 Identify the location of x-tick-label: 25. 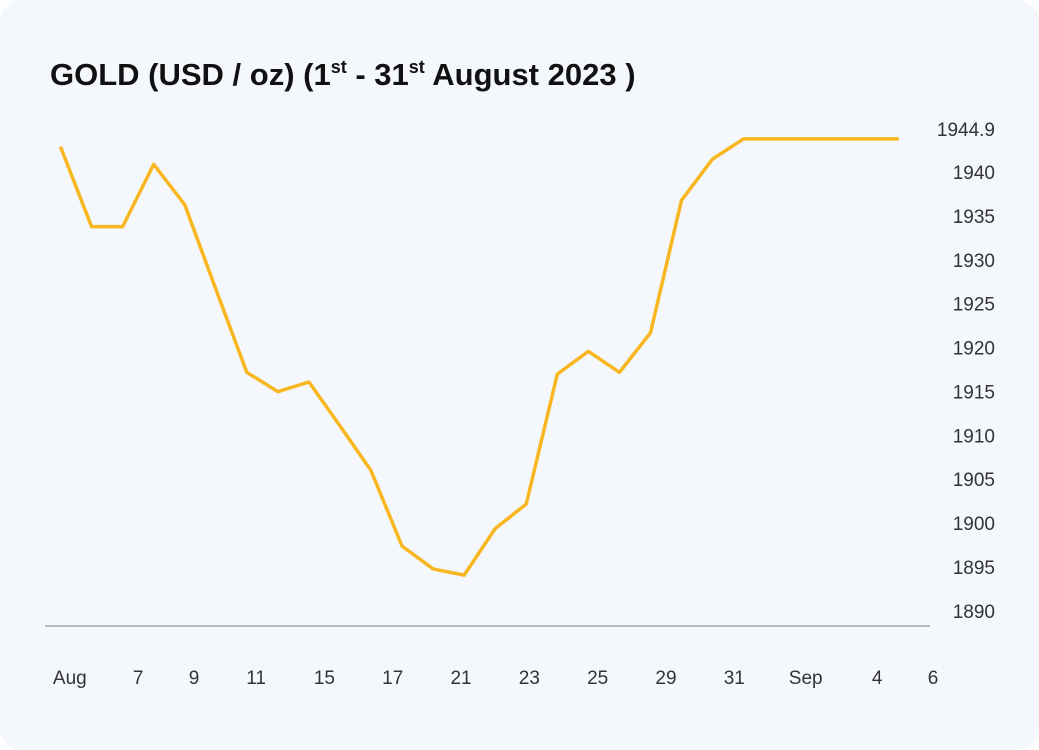
(597, 678).